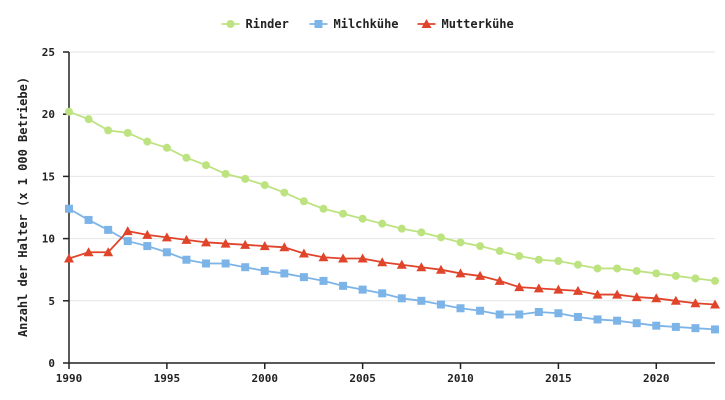  I want to click on legend-item-rinder: Rinder, so click(255, 24).